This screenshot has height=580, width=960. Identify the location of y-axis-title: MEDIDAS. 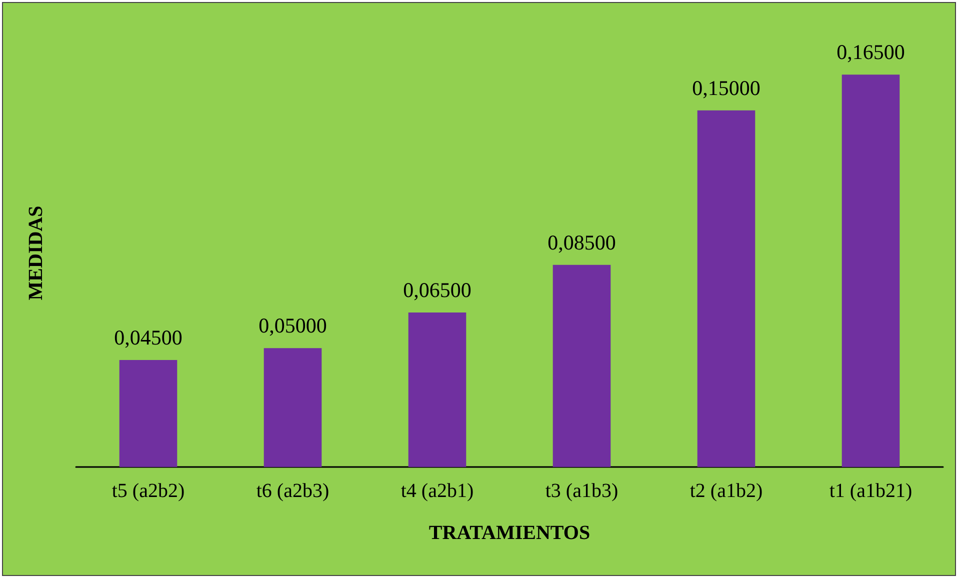
(36, 253).